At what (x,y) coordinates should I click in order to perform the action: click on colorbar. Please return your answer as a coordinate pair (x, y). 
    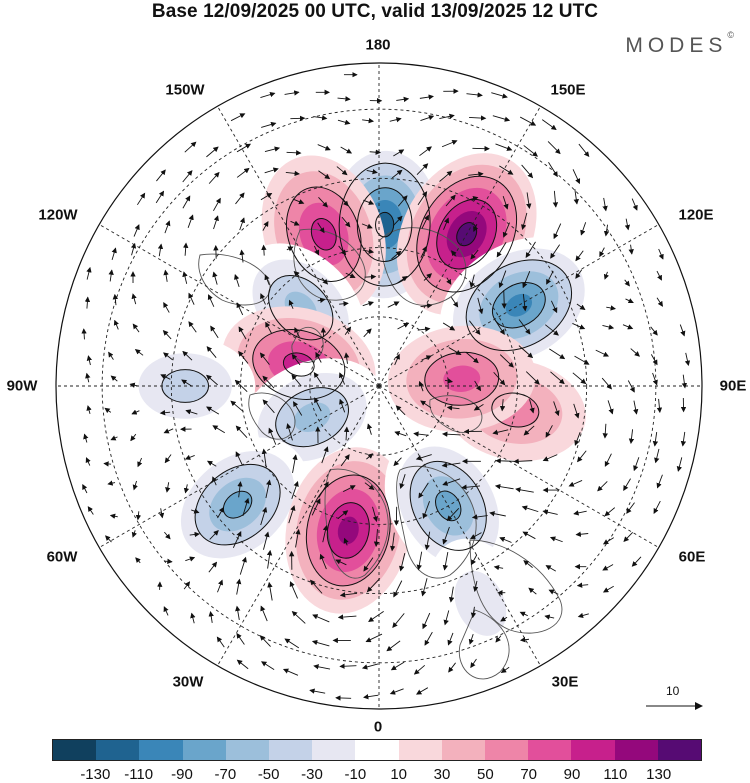
    Looking at the image, I should click on (377, 750).